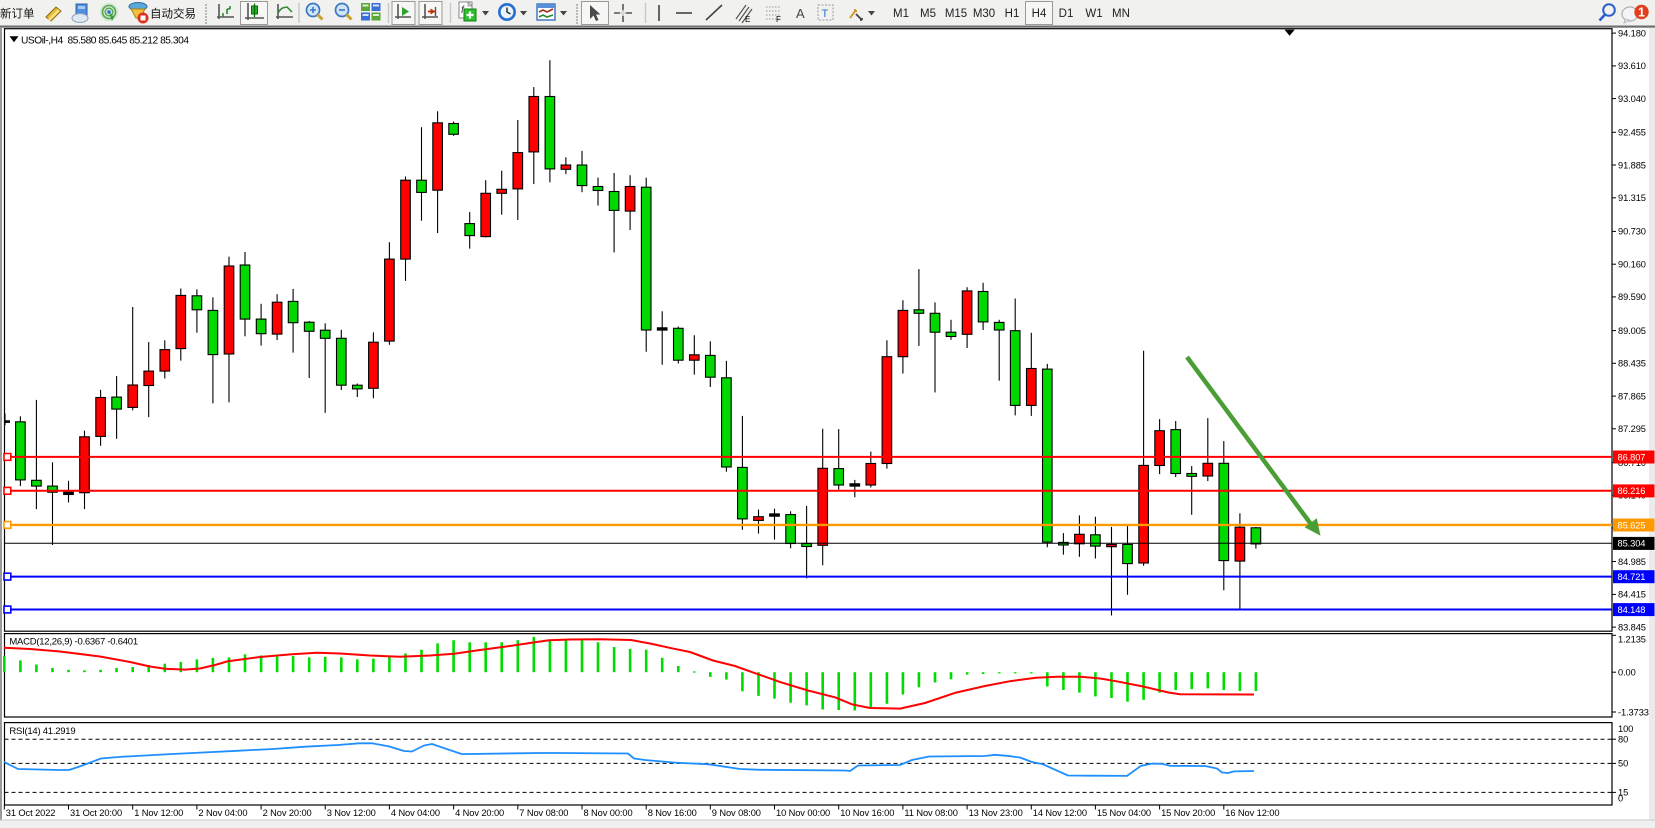 This screenshot has height=828, width=1655. What do you see at coordinates (1632, 165) in the screenshot?
I see `svg-text: 91.885` at bounding box center [1632, 165].